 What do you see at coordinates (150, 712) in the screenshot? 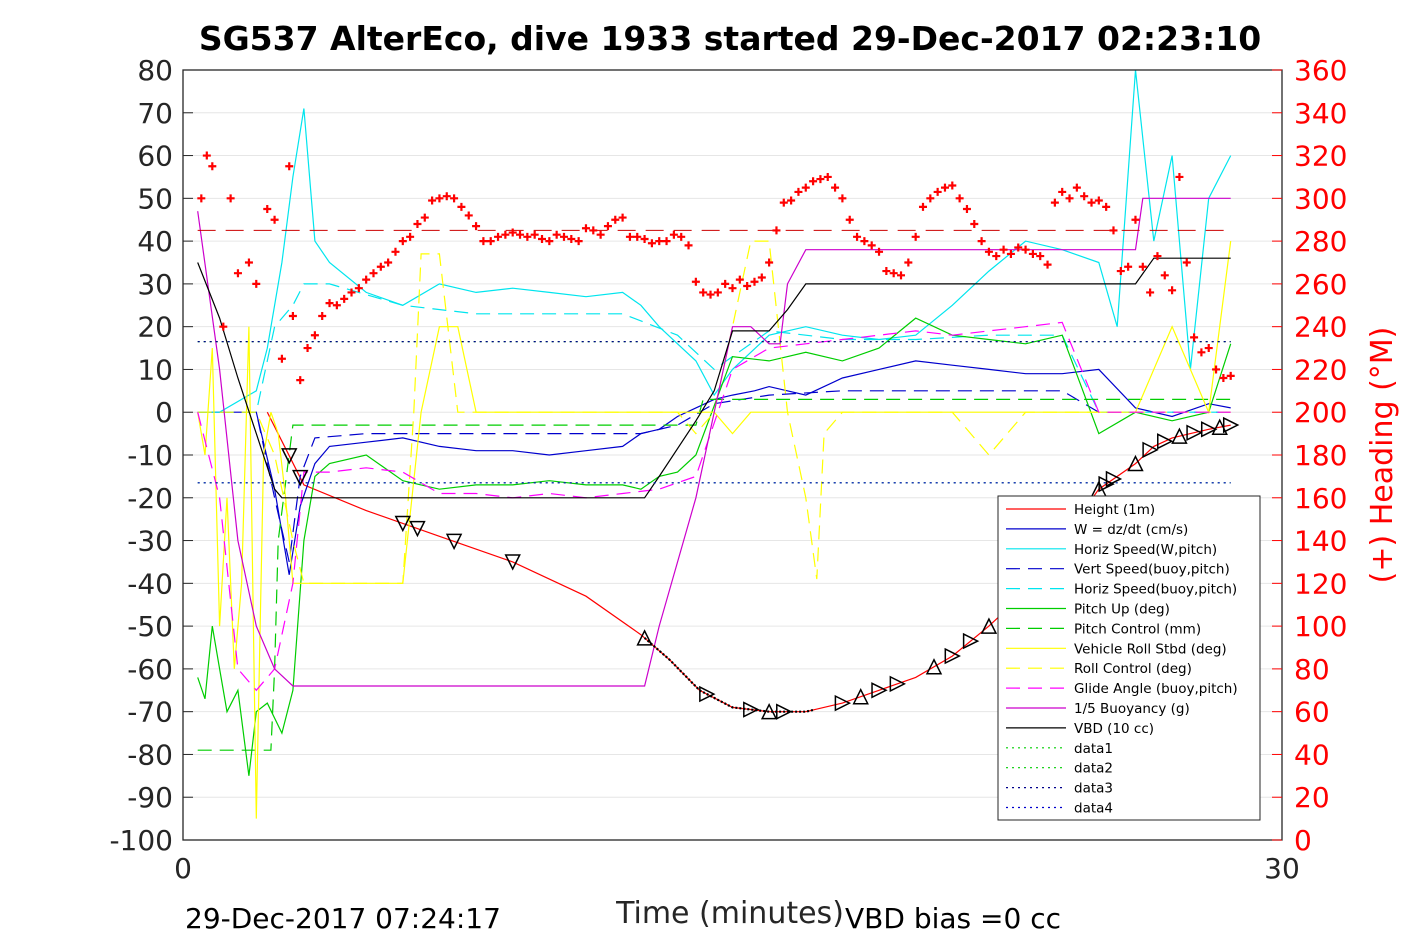
I see `left-tick-label: -70` at bounding box center [150, 712].